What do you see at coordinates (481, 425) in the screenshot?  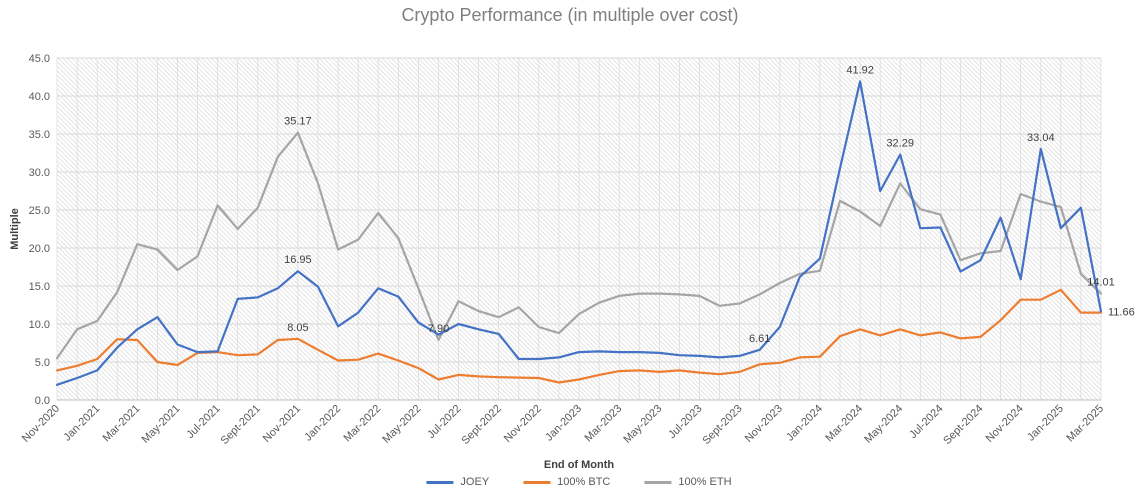 I see `x-tick-label: Sept-2022` at bounding box center [481, 425].